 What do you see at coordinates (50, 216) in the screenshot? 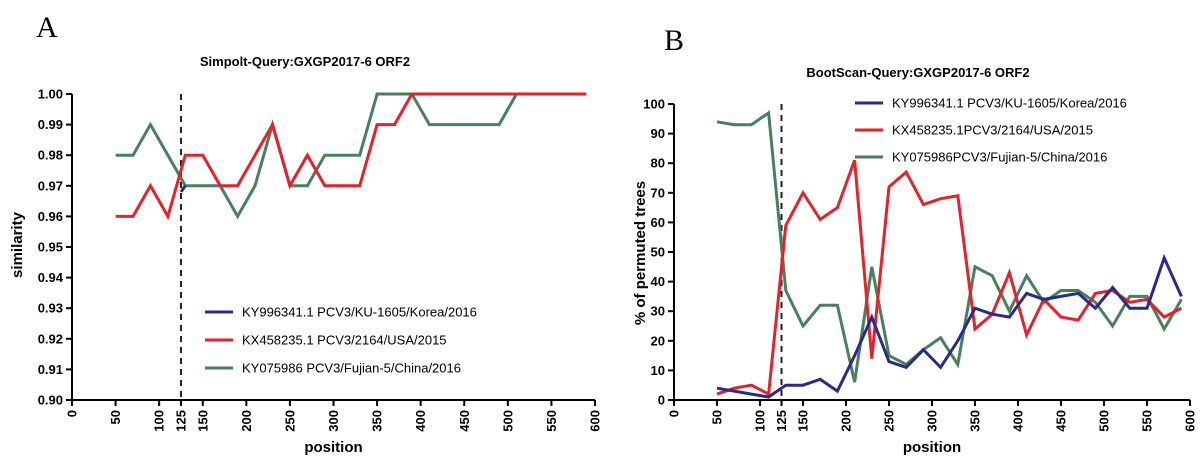
I see `y-tick-label: 0.96` at bounding box center [50, 216].